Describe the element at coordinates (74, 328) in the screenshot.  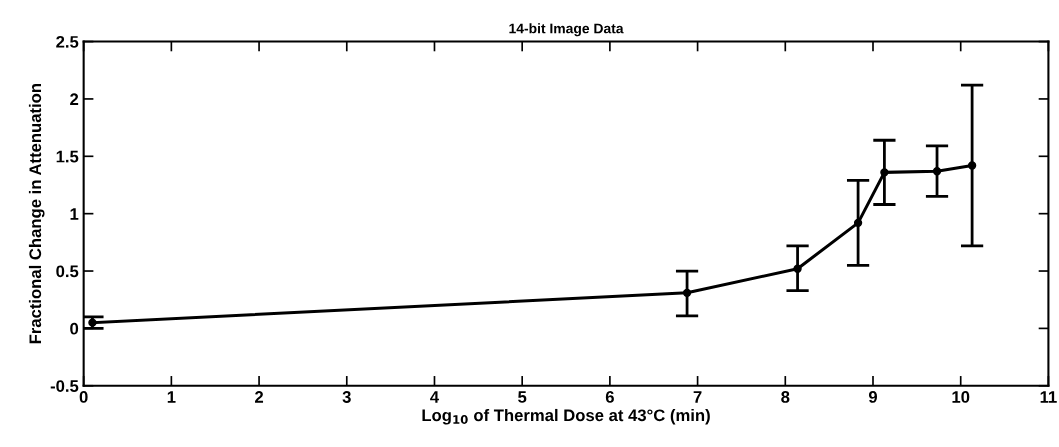
I see `y-tick-label: 0` at that location.